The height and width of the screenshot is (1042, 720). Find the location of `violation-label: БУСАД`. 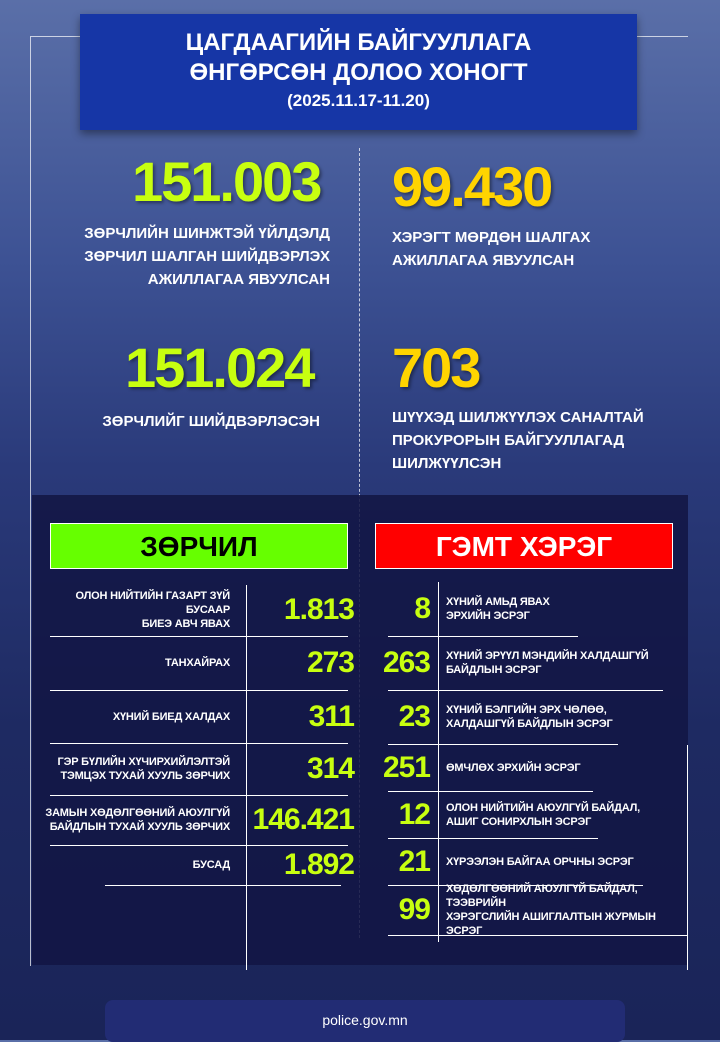

violation-label: БУСАД is located at coordinates (136, 865).